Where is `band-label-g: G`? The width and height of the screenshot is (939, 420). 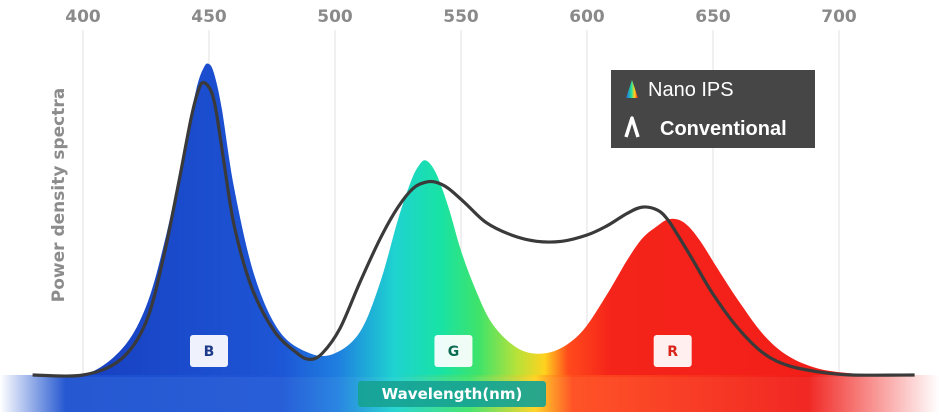 band-label-g: G is located at coordinates (453, 351).